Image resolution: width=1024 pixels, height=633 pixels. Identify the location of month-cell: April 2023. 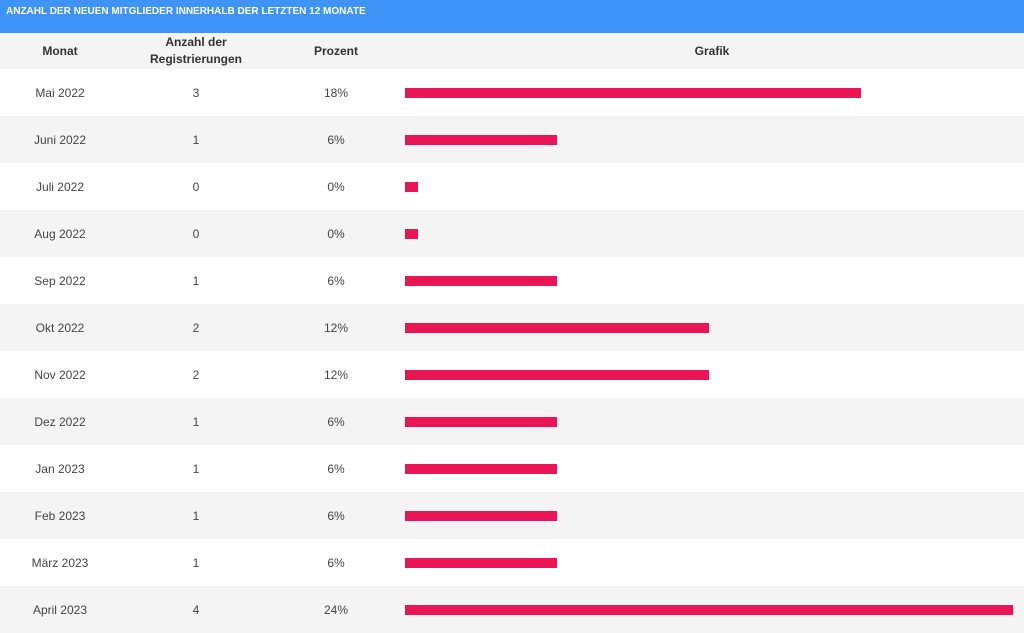
(60, 609).